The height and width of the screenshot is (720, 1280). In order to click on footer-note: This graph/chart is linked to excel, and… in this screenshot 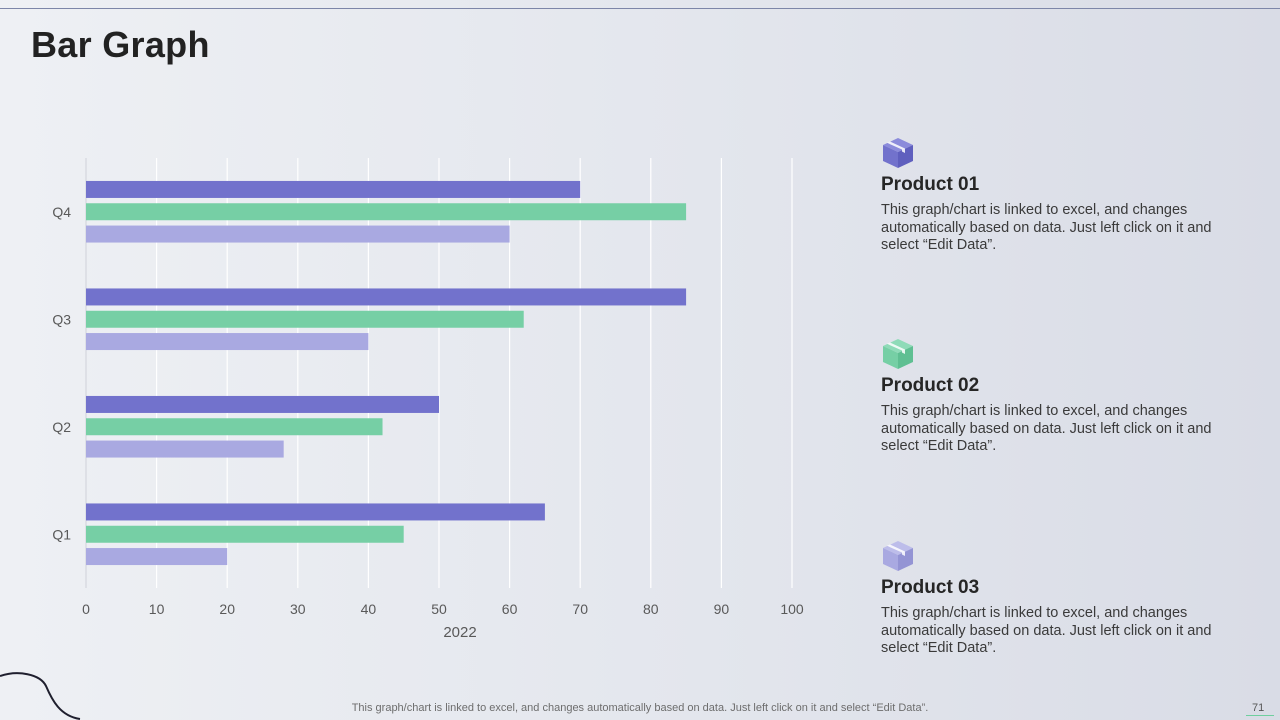, I will do `click(640, 708)`.